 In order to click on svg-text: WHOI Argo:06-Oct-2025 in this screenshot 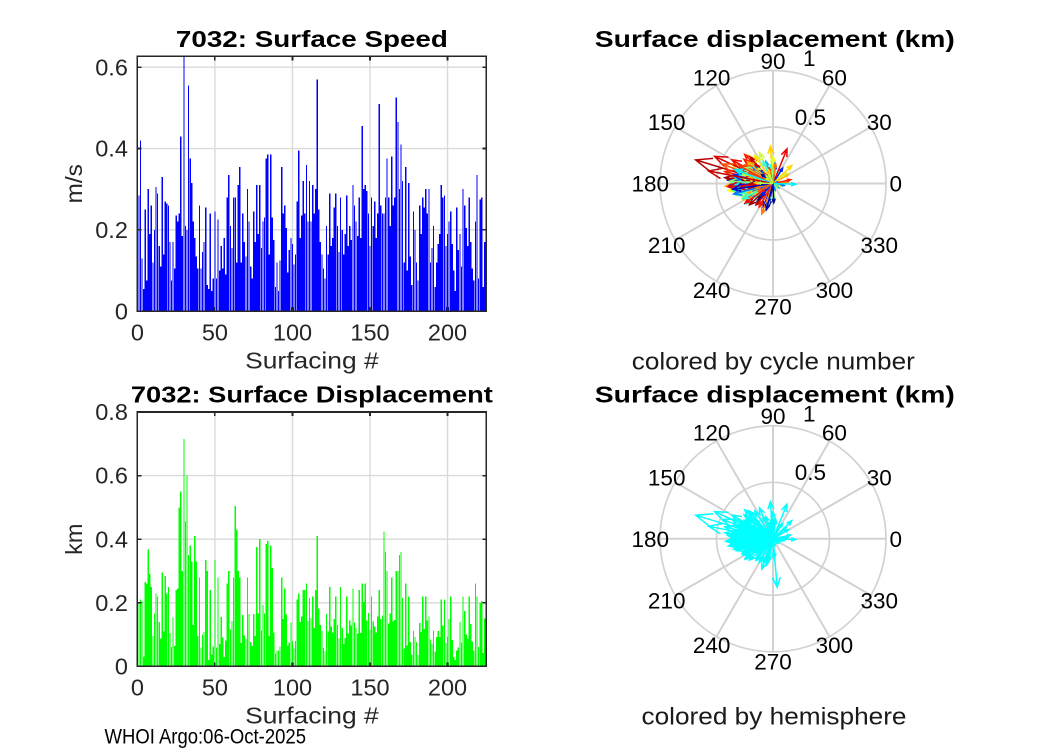, I will do `click(206, 736)`.